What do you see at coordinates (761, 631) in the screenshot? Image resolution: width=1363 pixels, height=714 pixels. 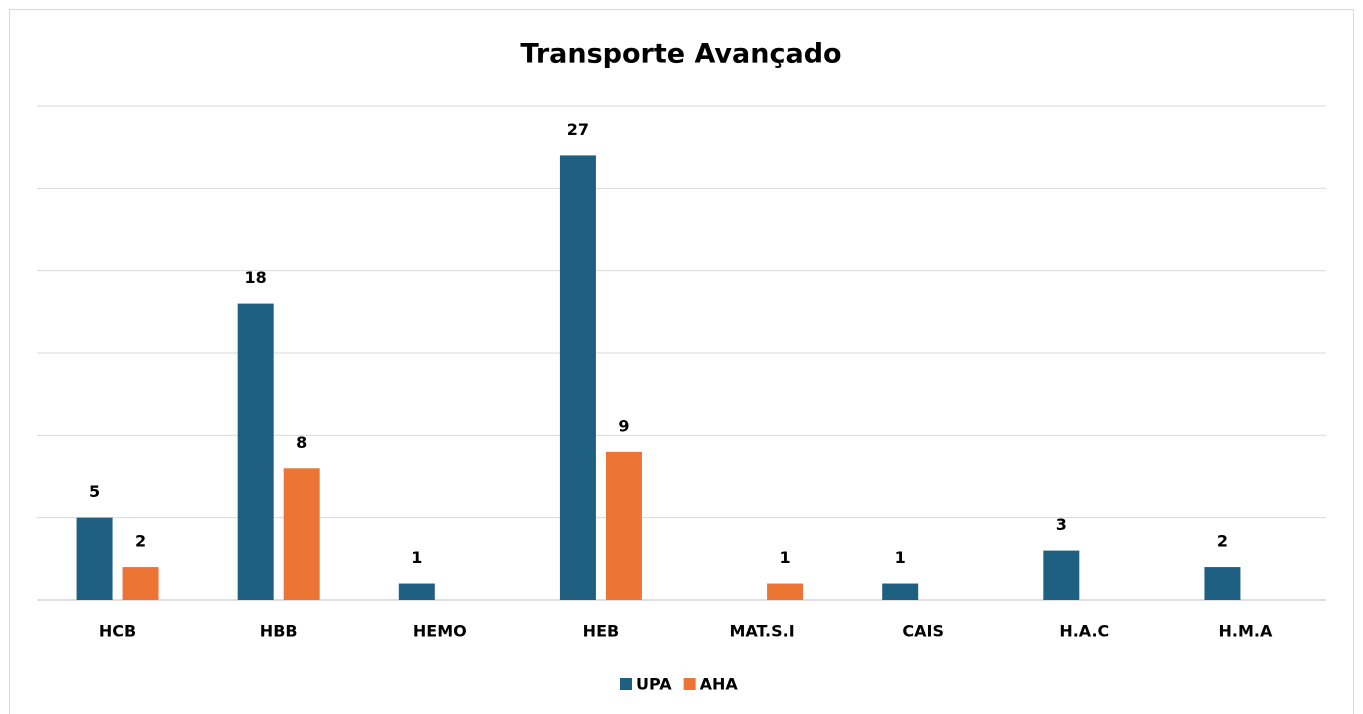 I see `x-tick-label: MAT.S.I` at bounding box center [761, 631].